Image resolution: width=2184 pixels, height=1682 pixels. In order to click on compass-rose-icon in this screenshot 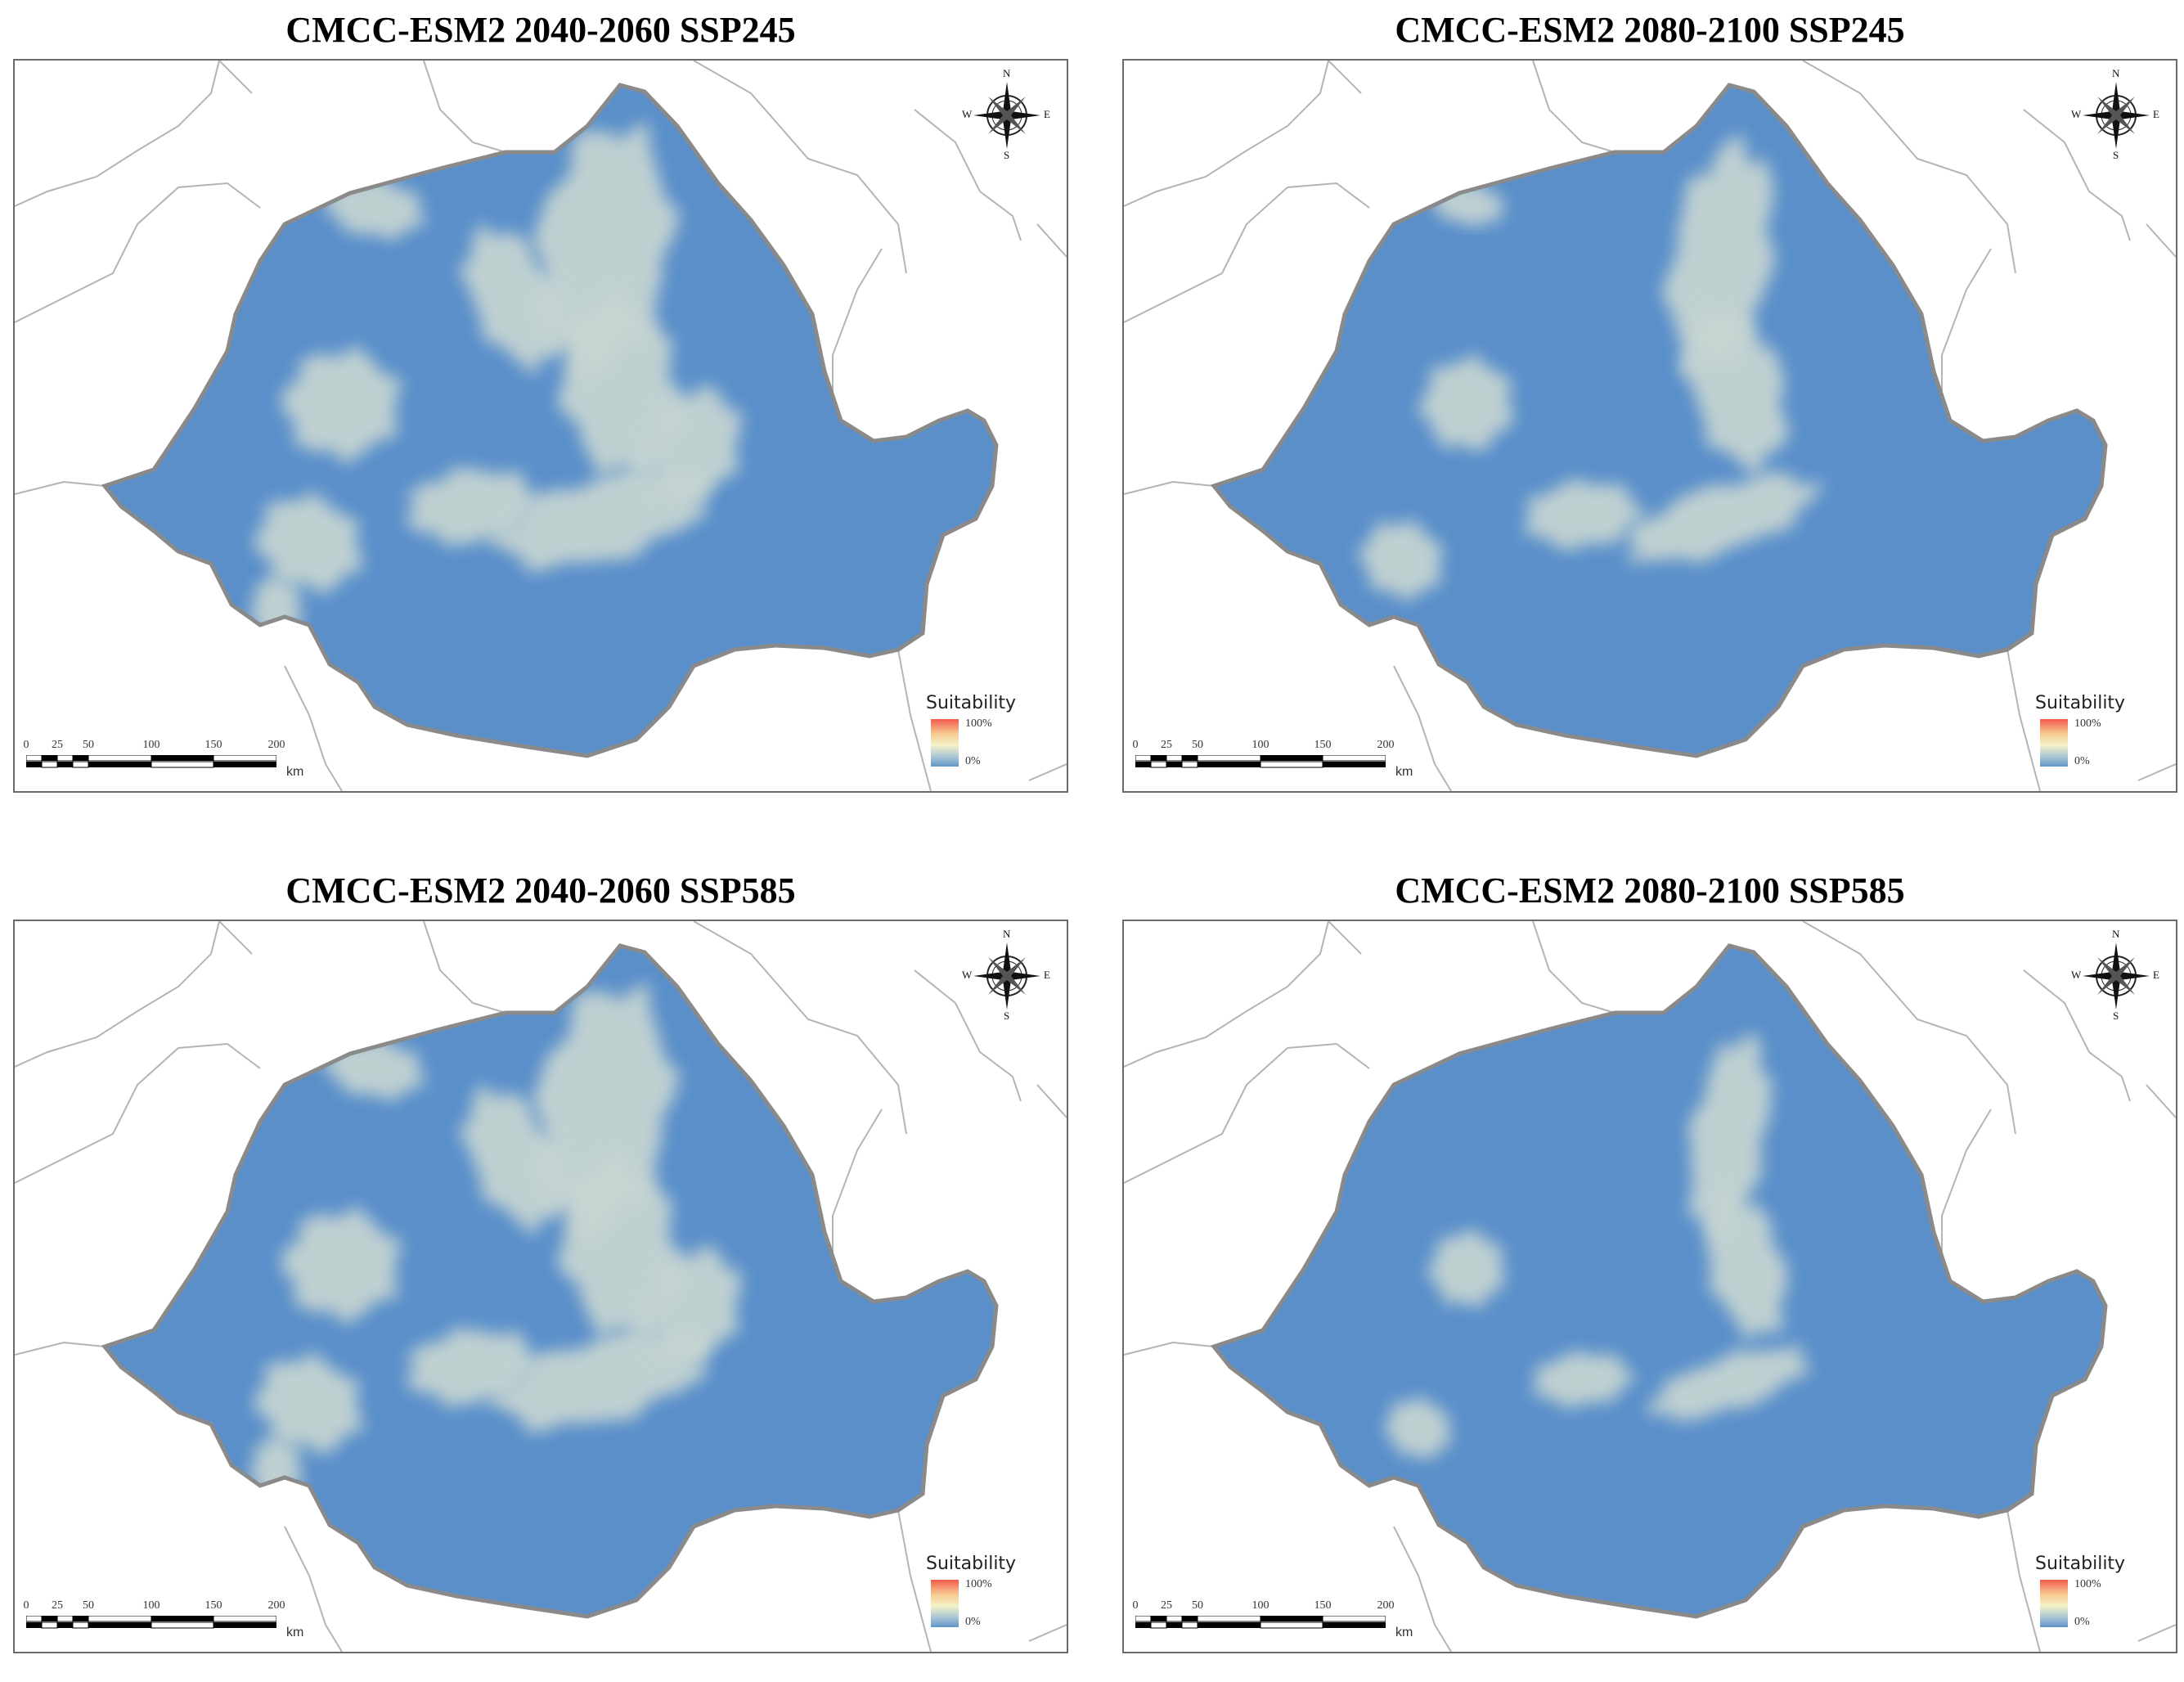, I will do `click(2117, 976)`.